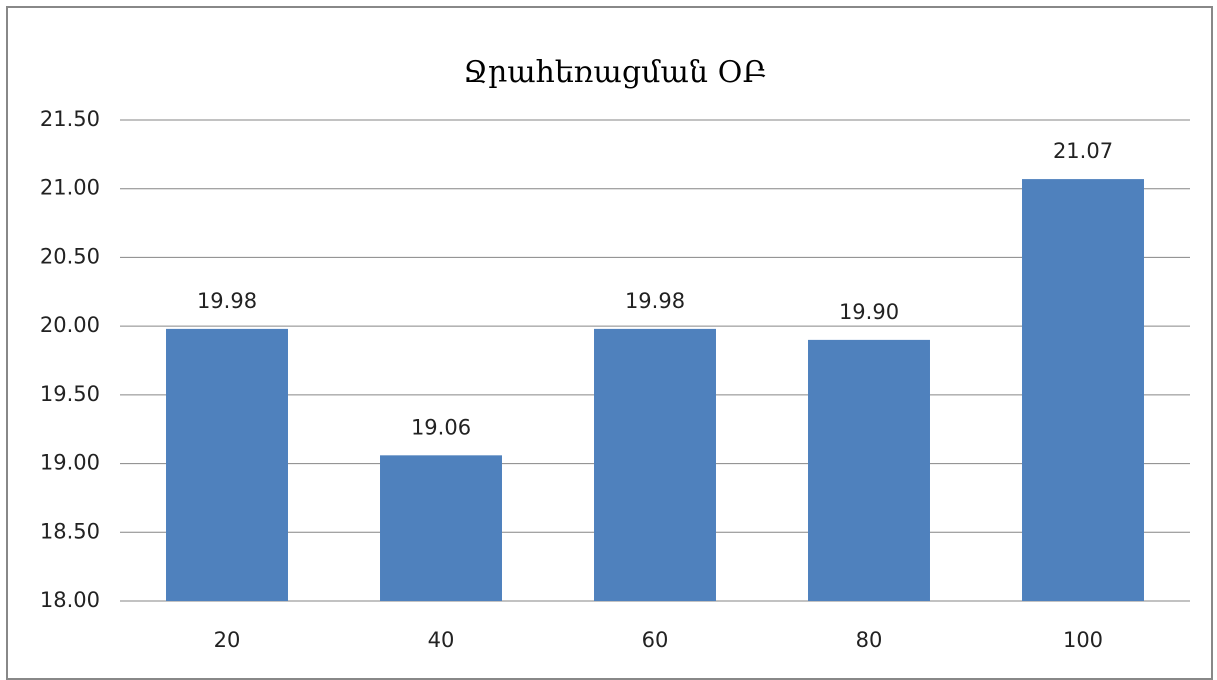 Image resolution: width=1217 pixels, height=680 pixels. What do you see at coordinates (227, 640) in the screenshot?
I see `x-tick-label: 20` at bounding box center [227, 640].